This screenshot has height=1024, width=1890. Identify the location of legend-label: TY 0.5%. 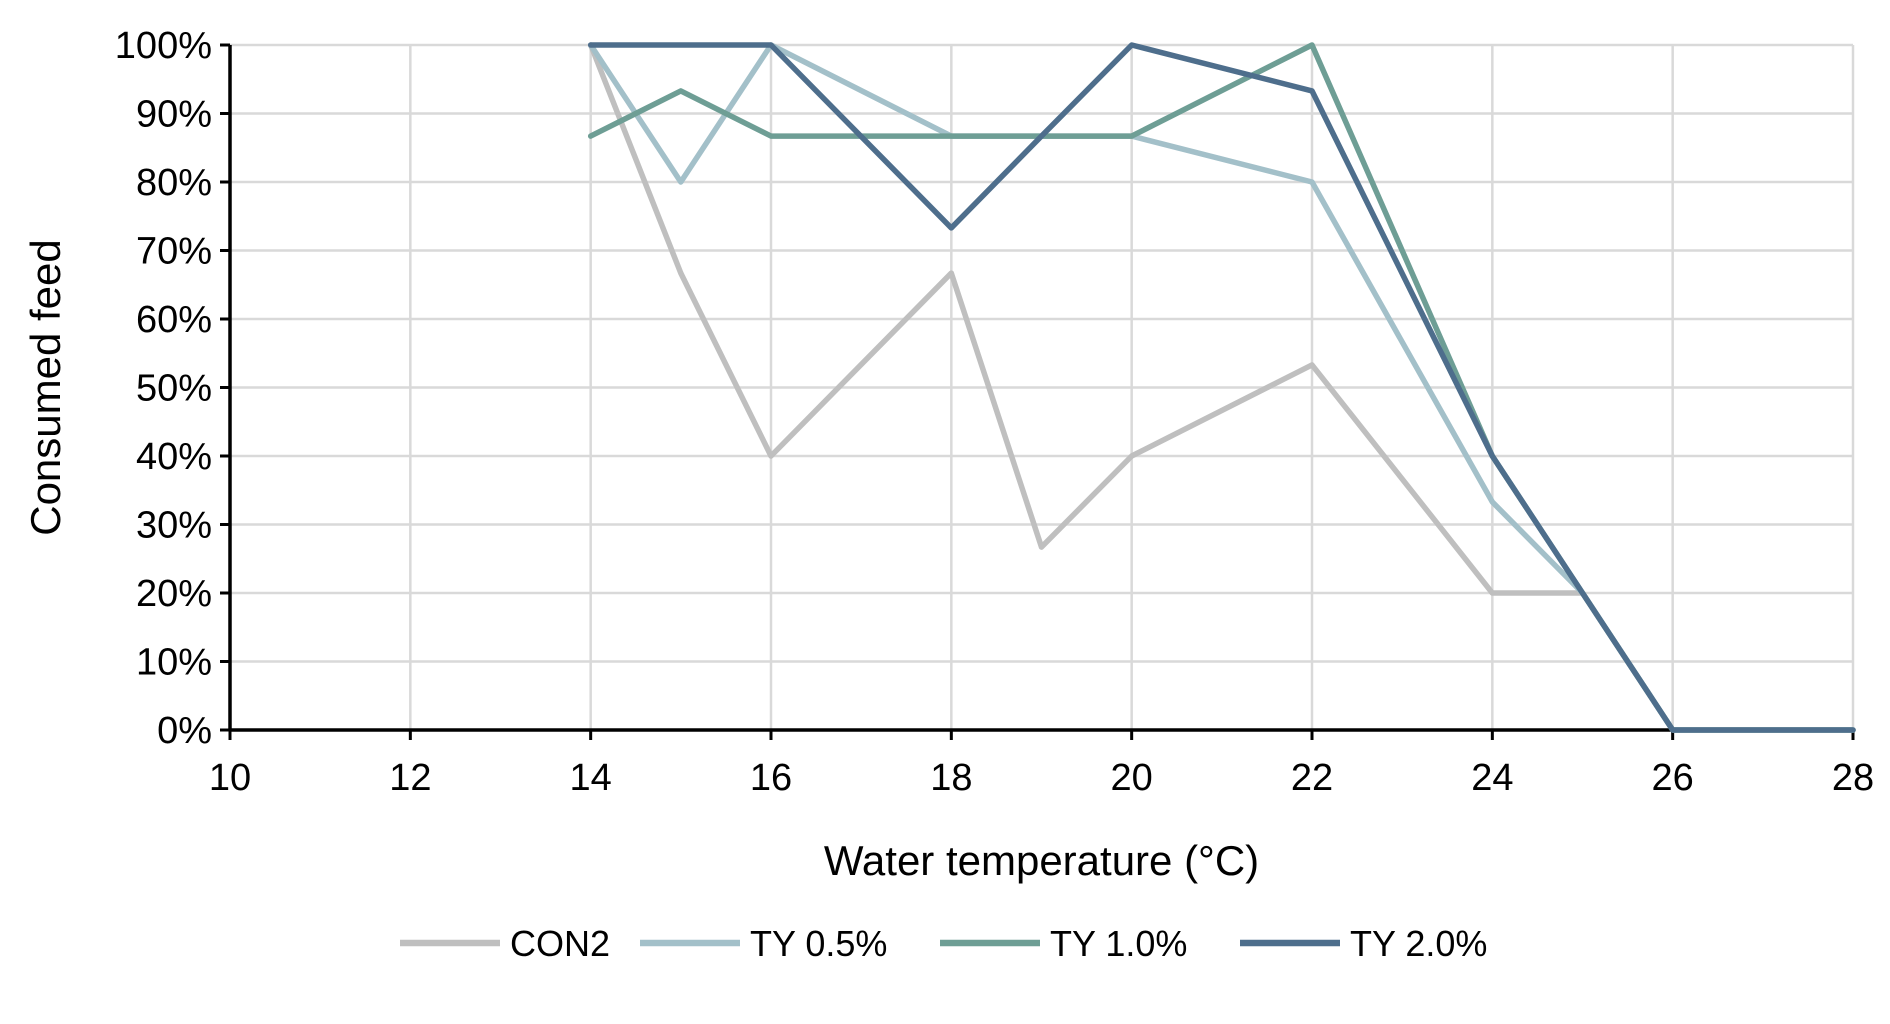
(818, 943).